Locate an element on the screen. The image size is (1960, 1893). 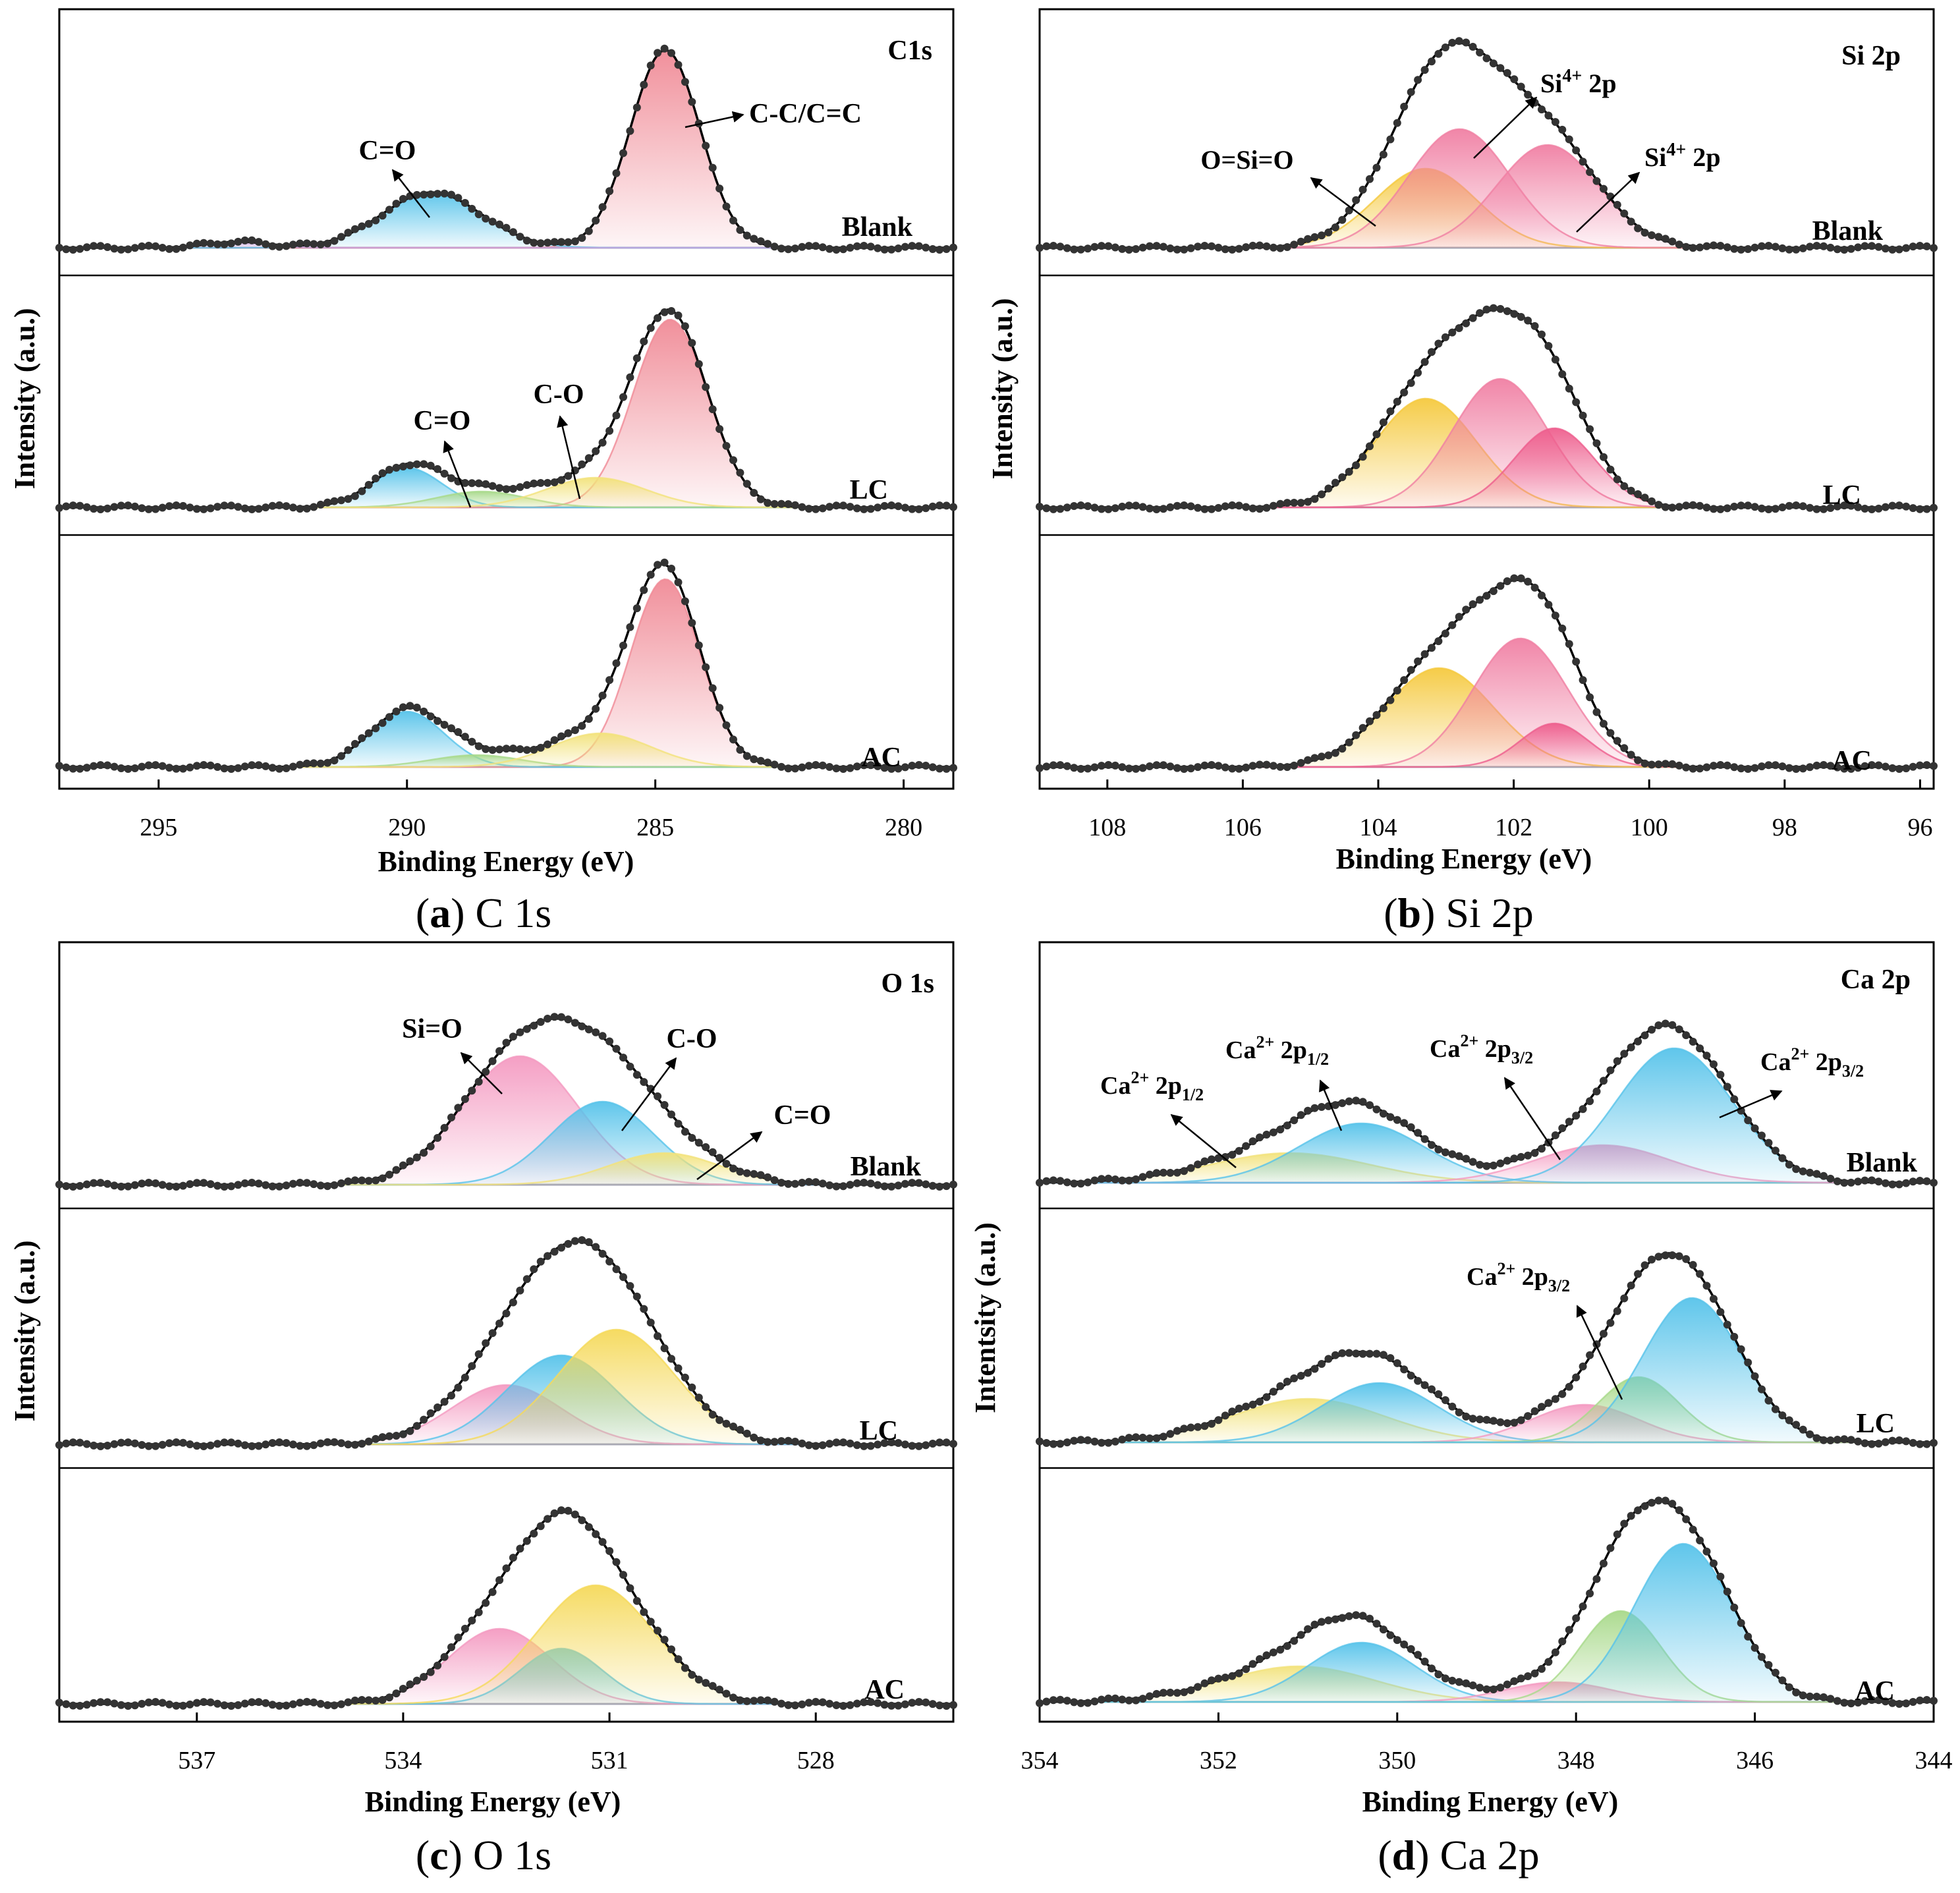
panel-a-arrow-c-o-lc is located at coordinates (569, 457).